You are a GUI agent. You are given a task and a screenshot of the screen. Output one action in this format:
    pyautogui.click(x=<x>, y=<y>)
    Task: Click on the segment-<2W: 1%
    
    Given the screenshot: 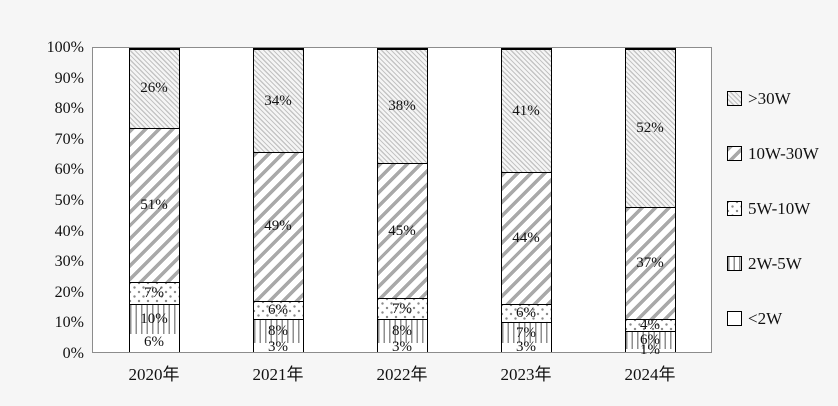 What is the action you would take?
    pyautogui.click(x=650, y=350)
    